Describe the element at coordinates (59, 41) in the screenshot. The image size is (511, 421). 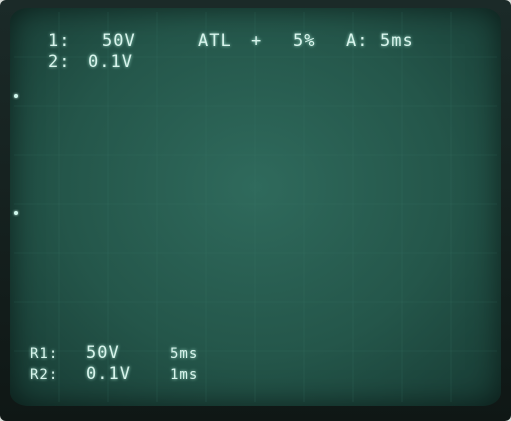
I see `ch1-label: 1:` at that location.